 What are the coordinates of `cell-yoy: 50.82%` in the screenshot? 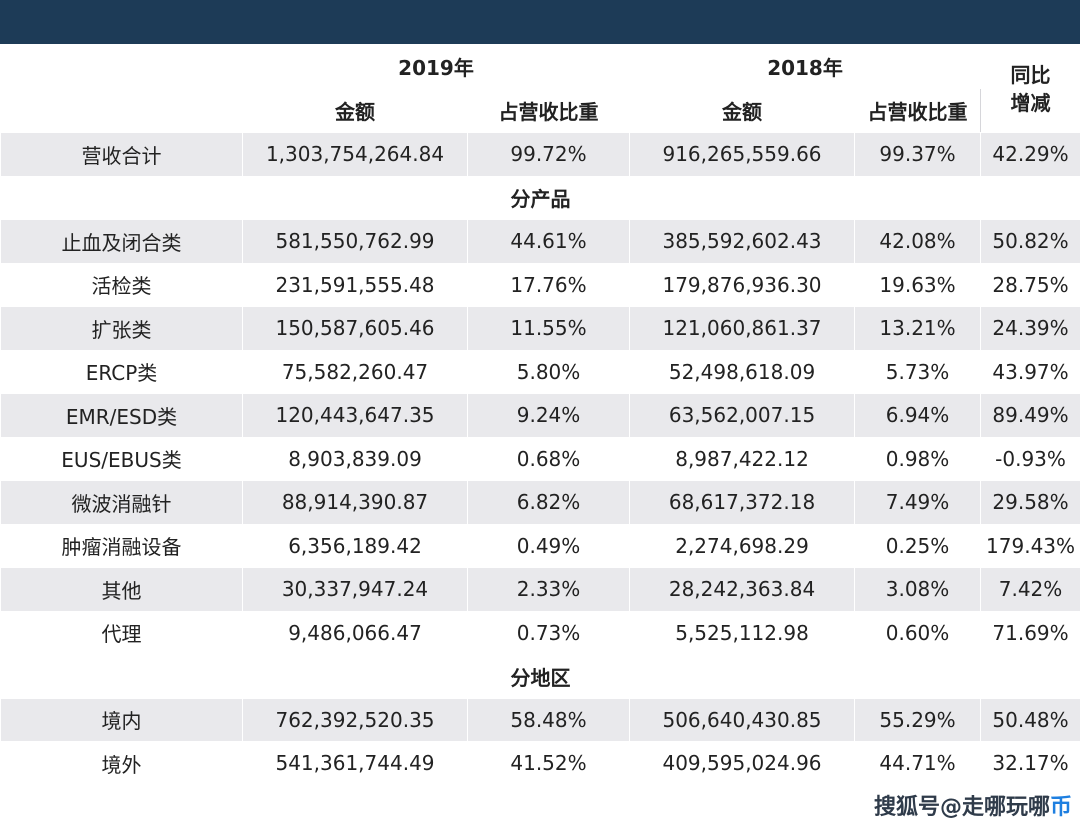 It's located at (1030, 241).